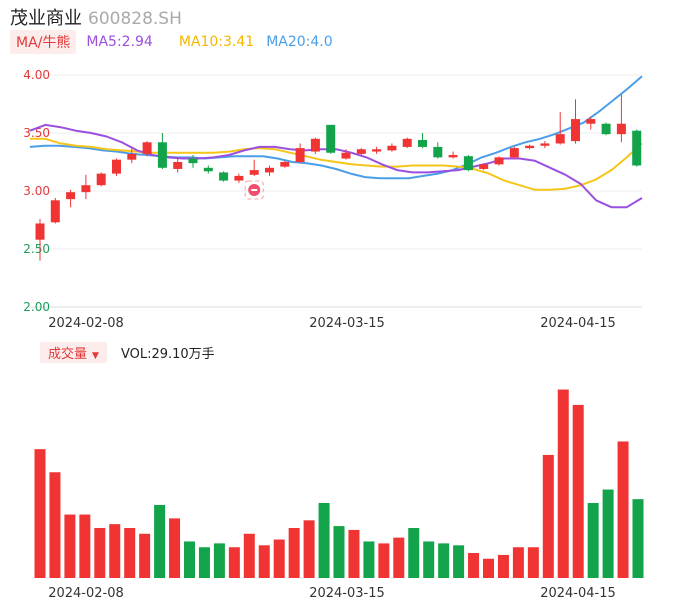 This screenshot has height=606, width=686. I want to click on stock-name: 茂业商业, so click(46, 18).